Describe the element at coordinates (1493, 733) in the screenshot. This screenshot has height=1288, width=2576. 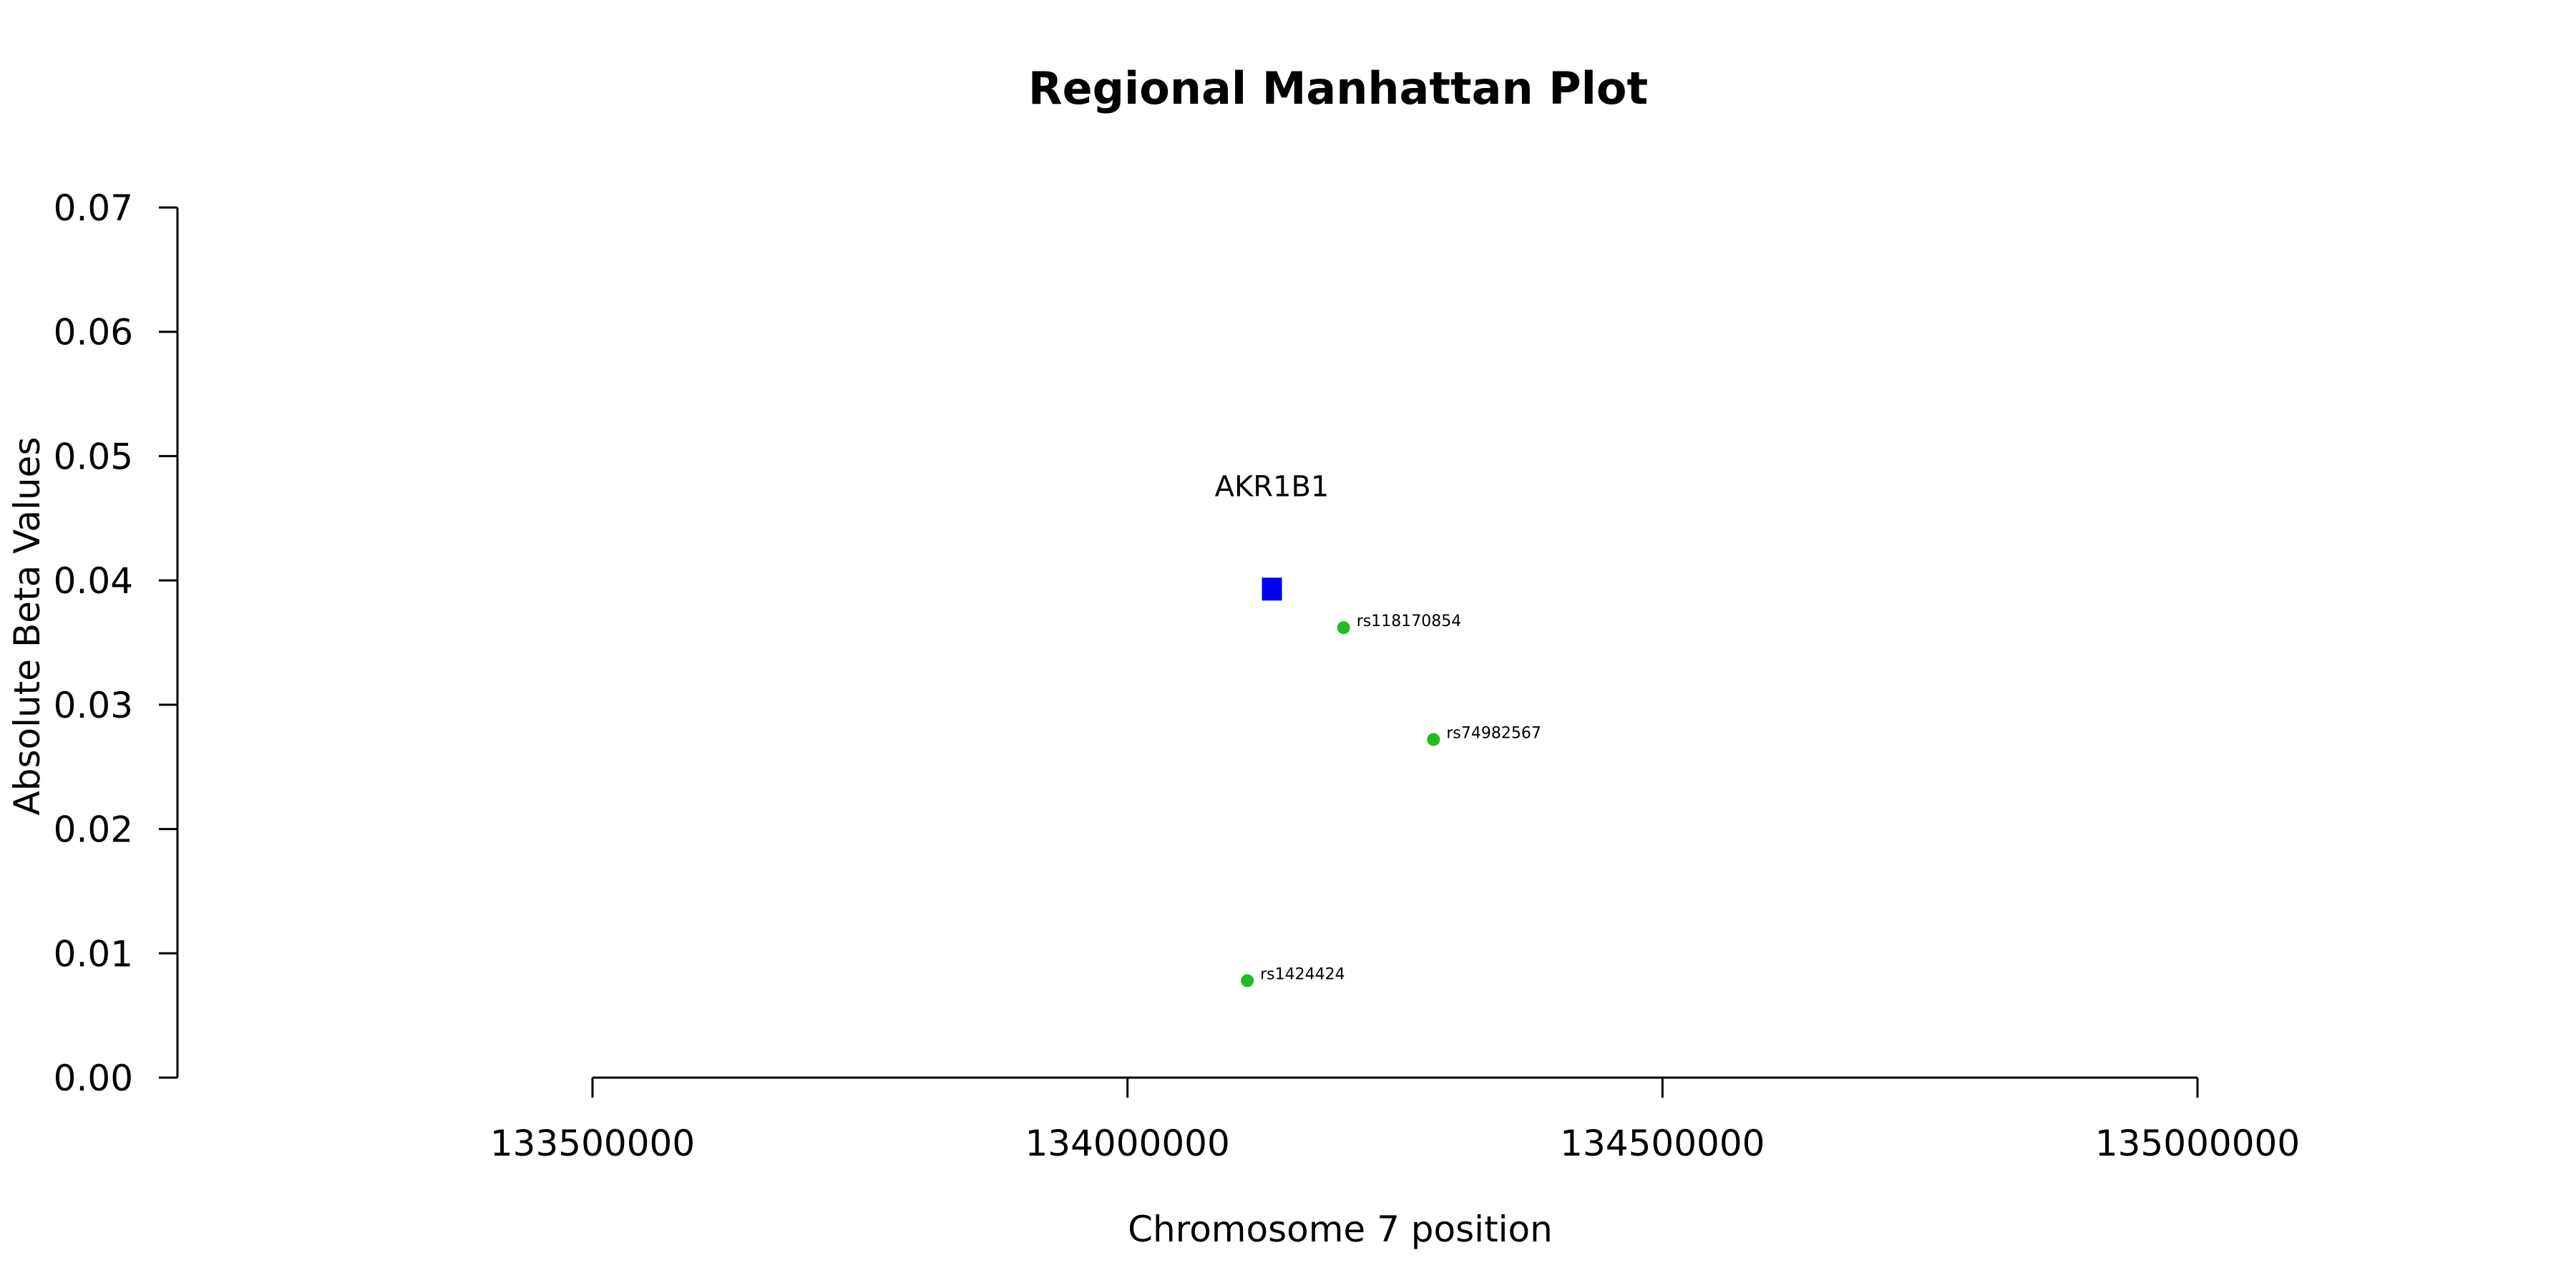
I see `snp-label: rs74982567` at that location.